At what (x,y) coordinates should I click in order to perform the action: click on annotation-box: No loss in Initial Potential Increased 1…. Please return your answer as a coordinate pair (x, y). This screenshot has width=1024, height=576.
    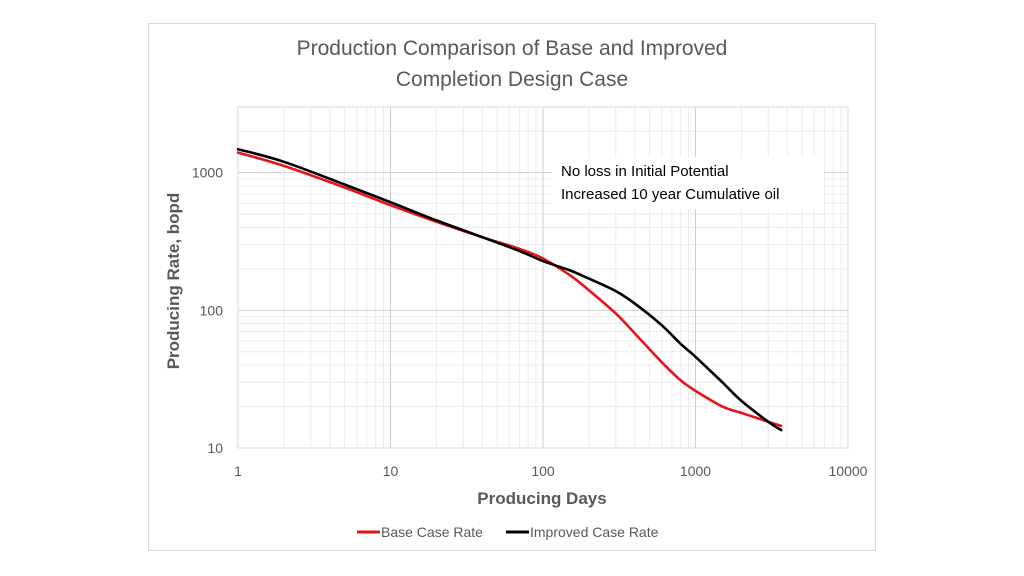
    Looking at the image, I should click on (688, 183).